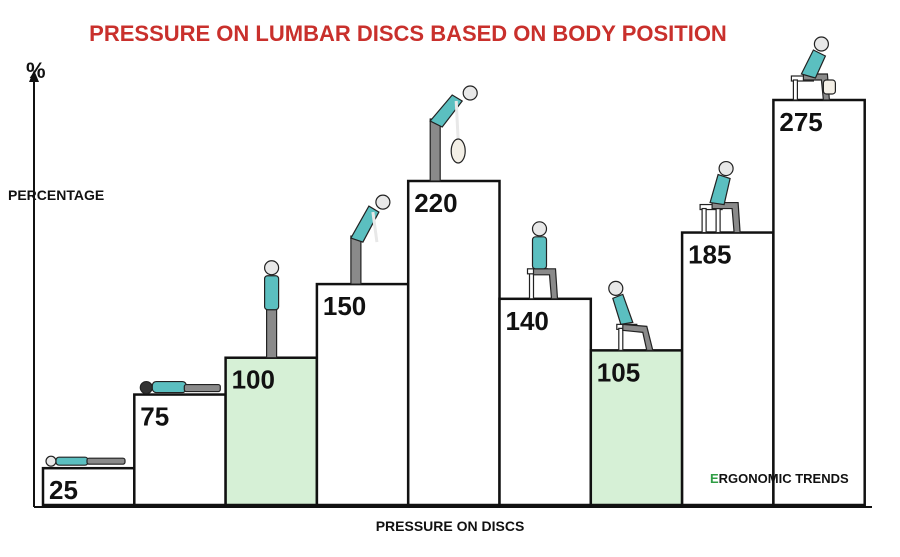  I want to click on figure-sitting-upright, so click(542, 260).